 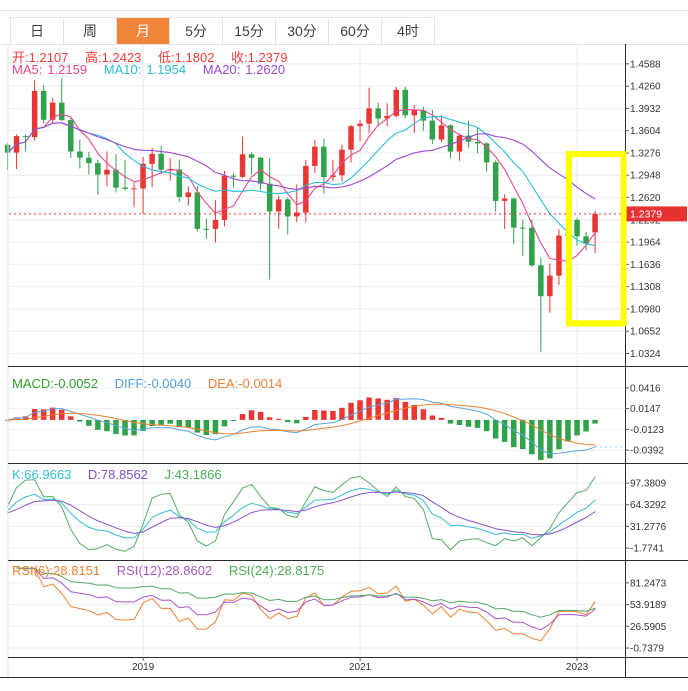 I want to click on rsi6-value: RSI(6):28.8151, so click(x=56, y=570).